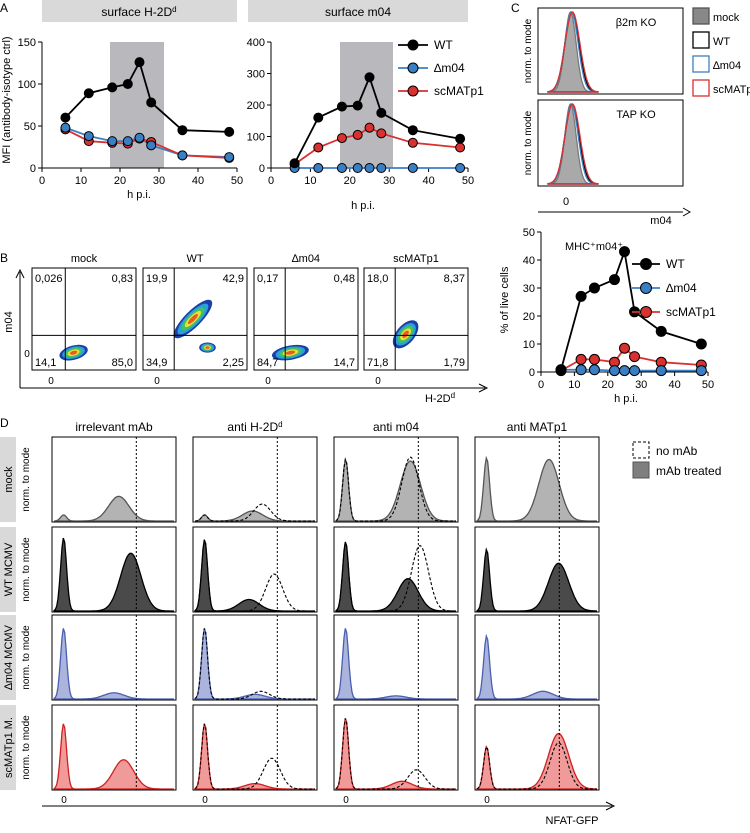 This screenshot has height=833, width=750. What do you see at coordinates (267, 279) in the screenshot?
I see `b-q-ul-2: 0,17` at bounding box center [267, 279].